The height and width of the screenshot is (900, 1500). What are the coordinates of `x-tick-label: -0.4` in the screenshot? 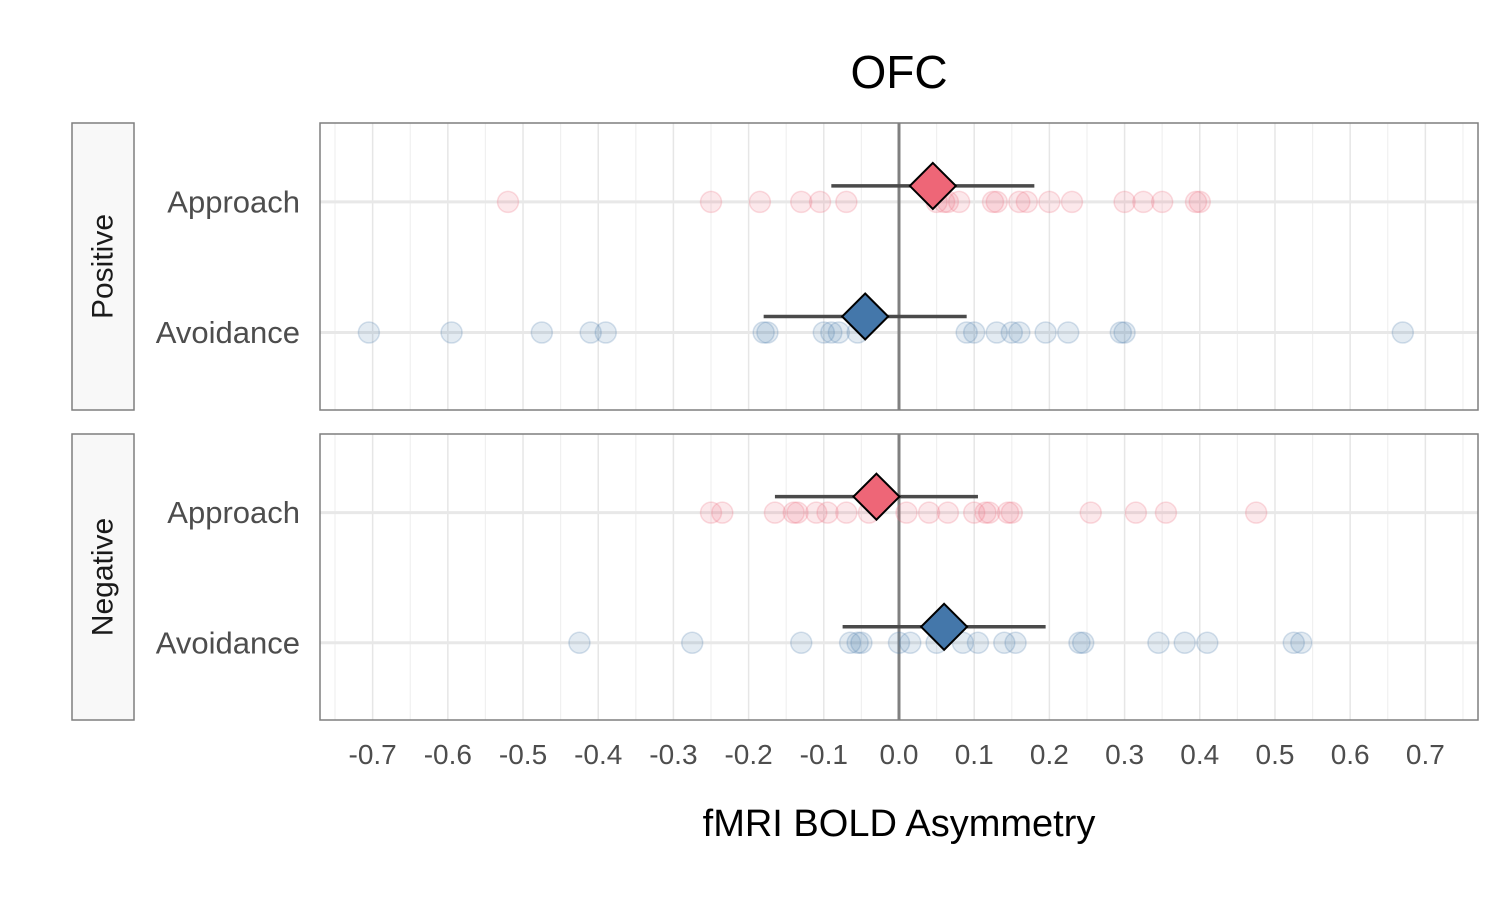 It's located at (598, 754).